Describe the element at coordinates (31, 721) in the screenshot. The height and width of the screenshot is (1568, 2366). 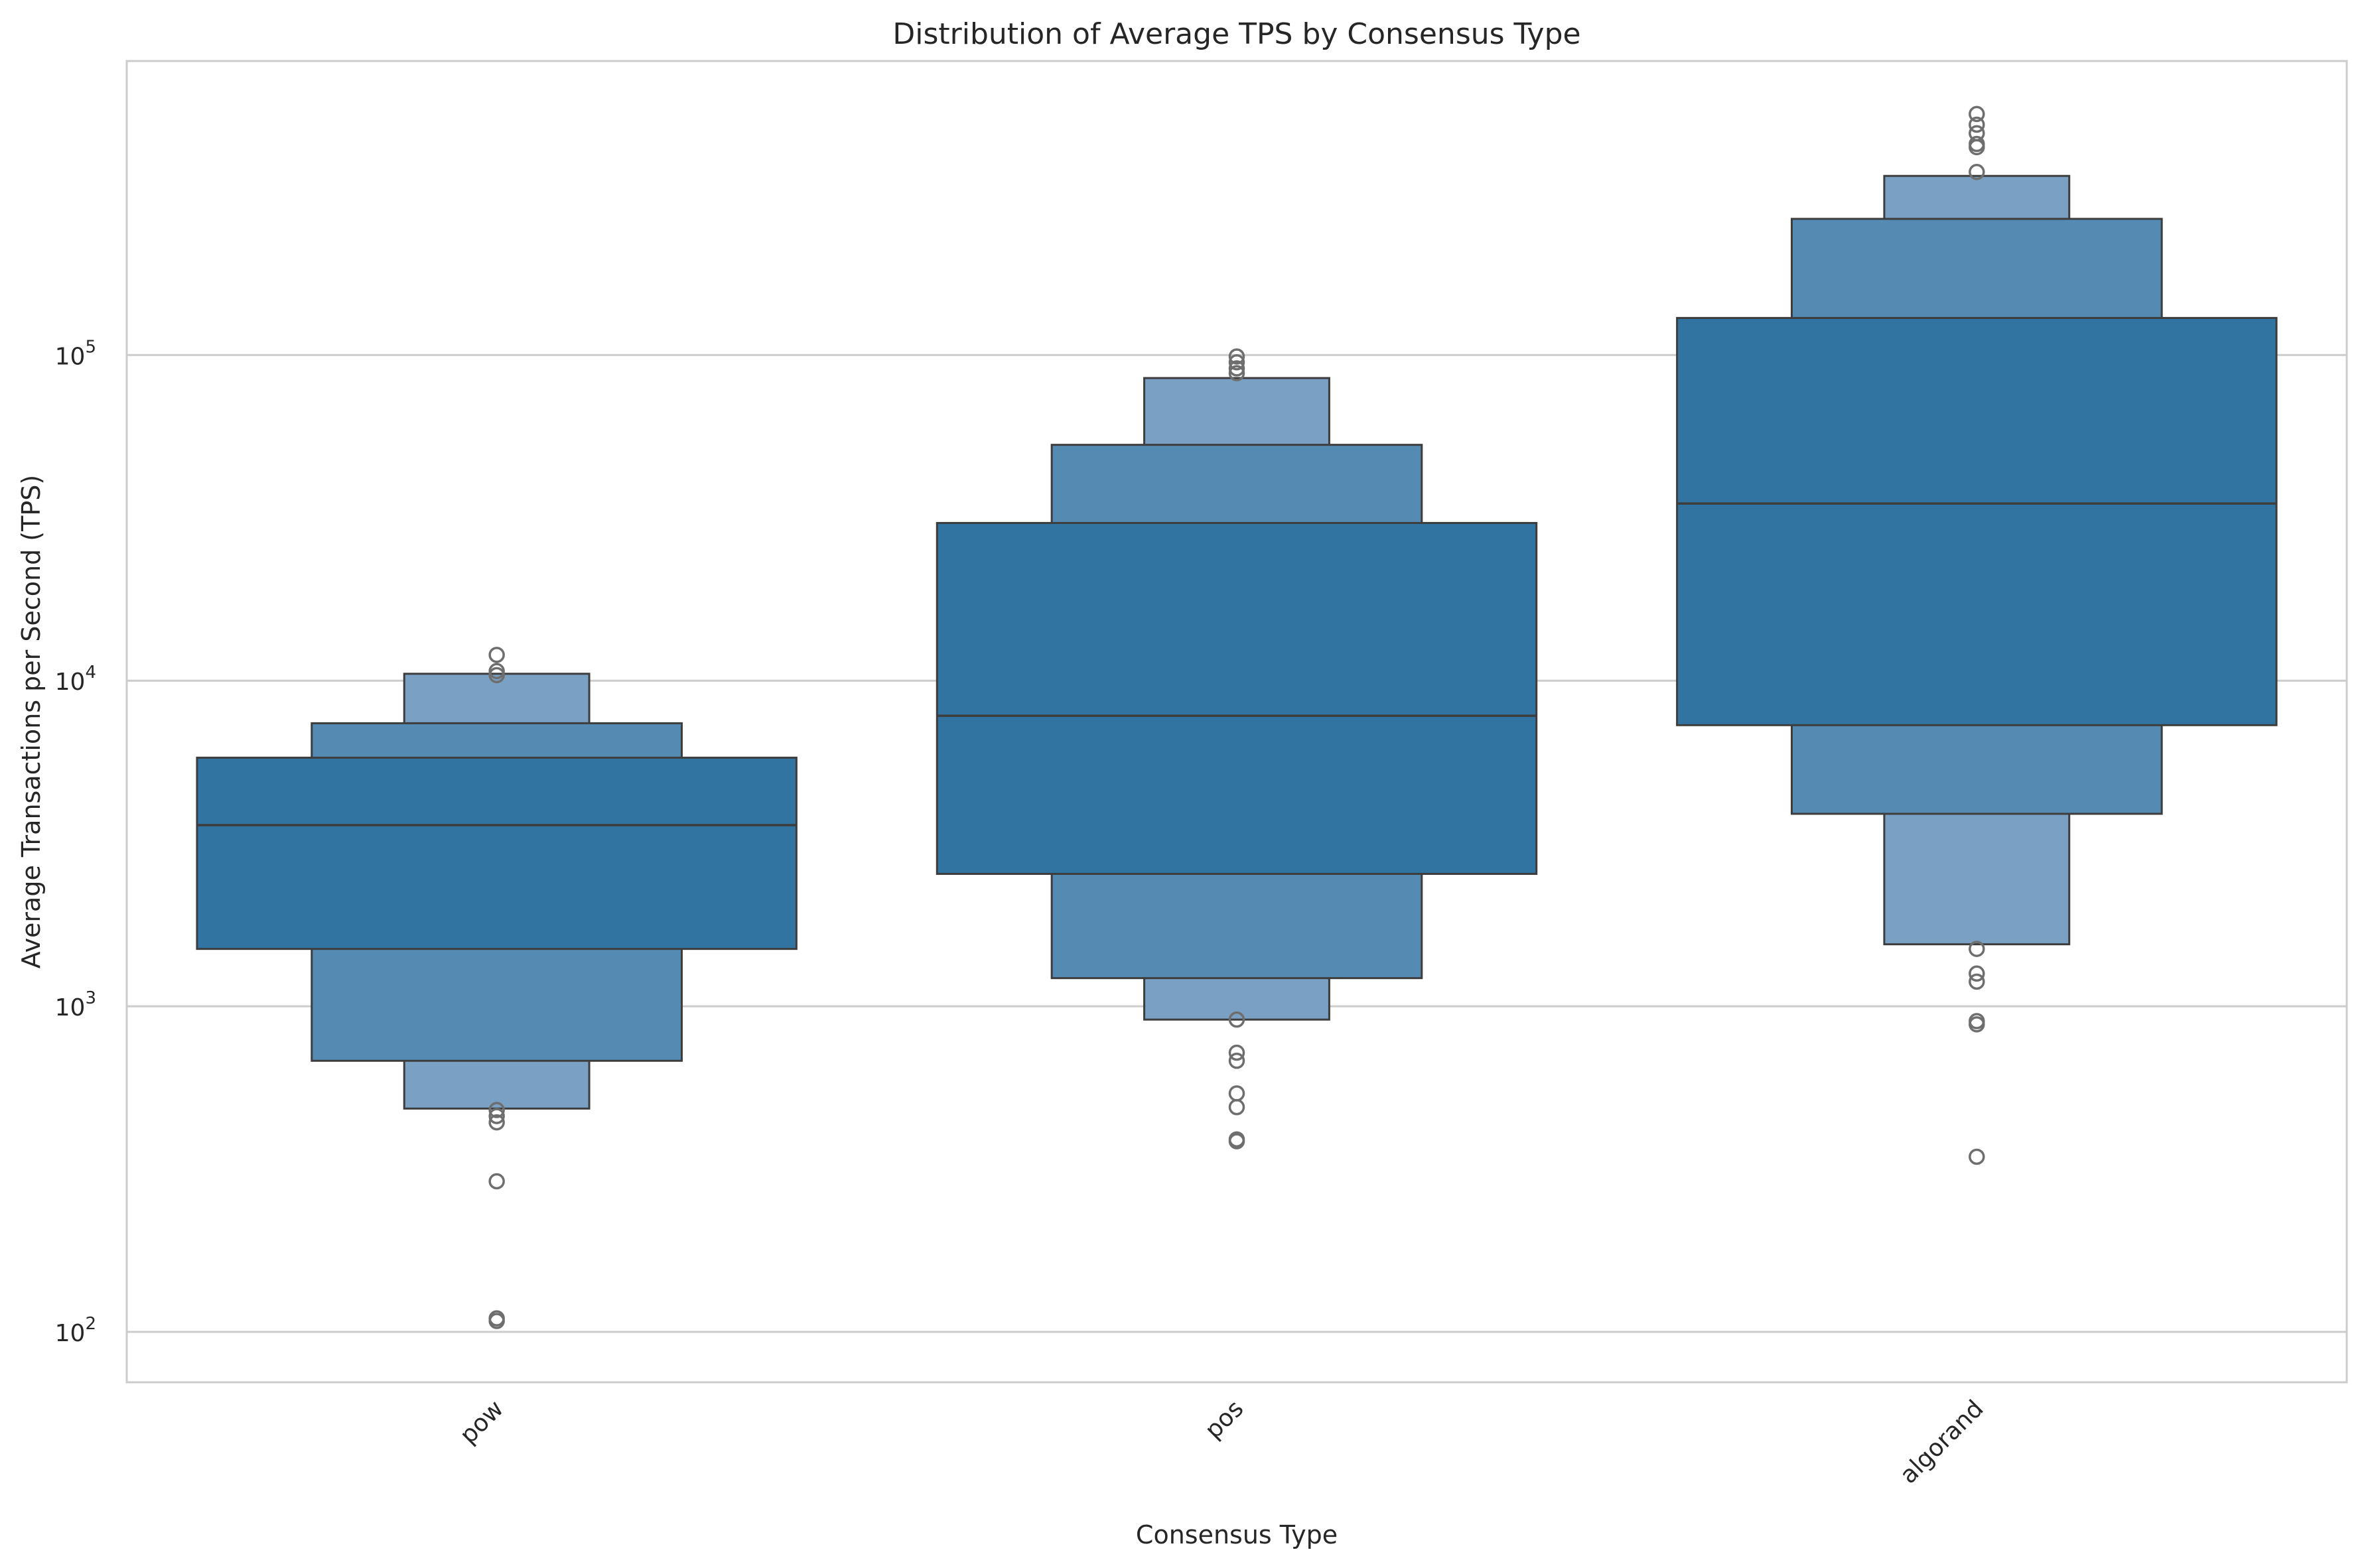
I see `y-axis-label: Average Transactions per Second (TPS)` at that location.